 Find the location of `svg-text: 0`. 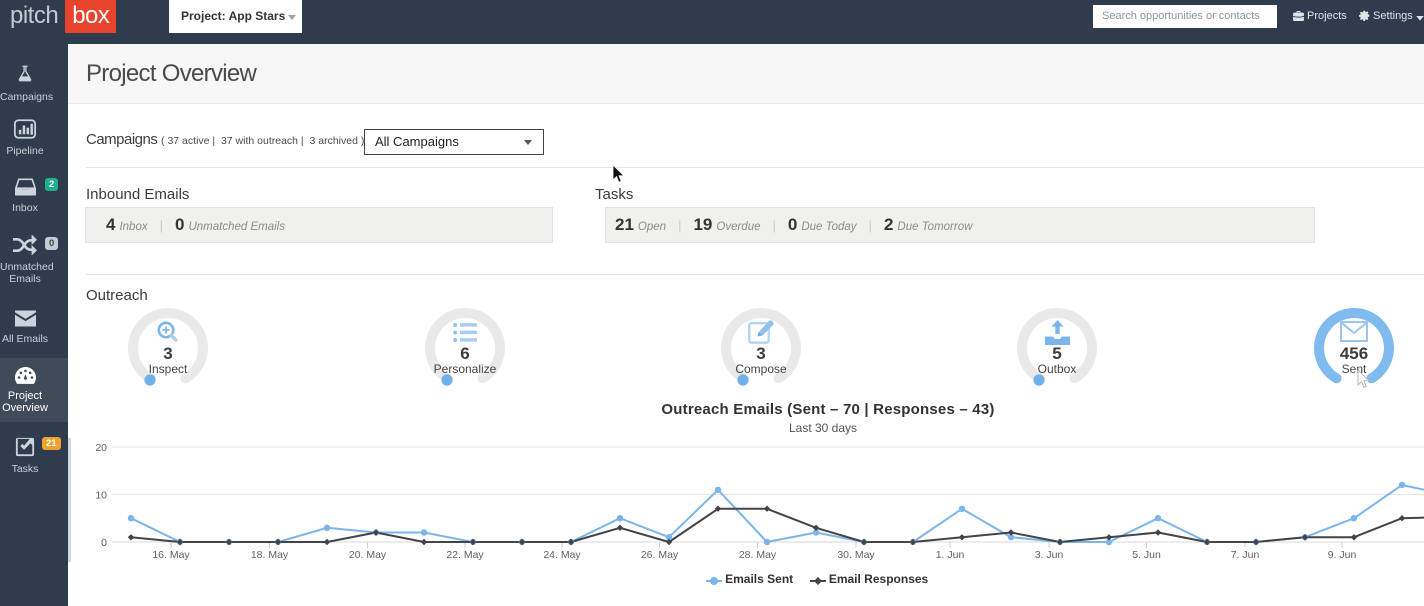

svg-text: 0 is located at coordinates (104, 543).